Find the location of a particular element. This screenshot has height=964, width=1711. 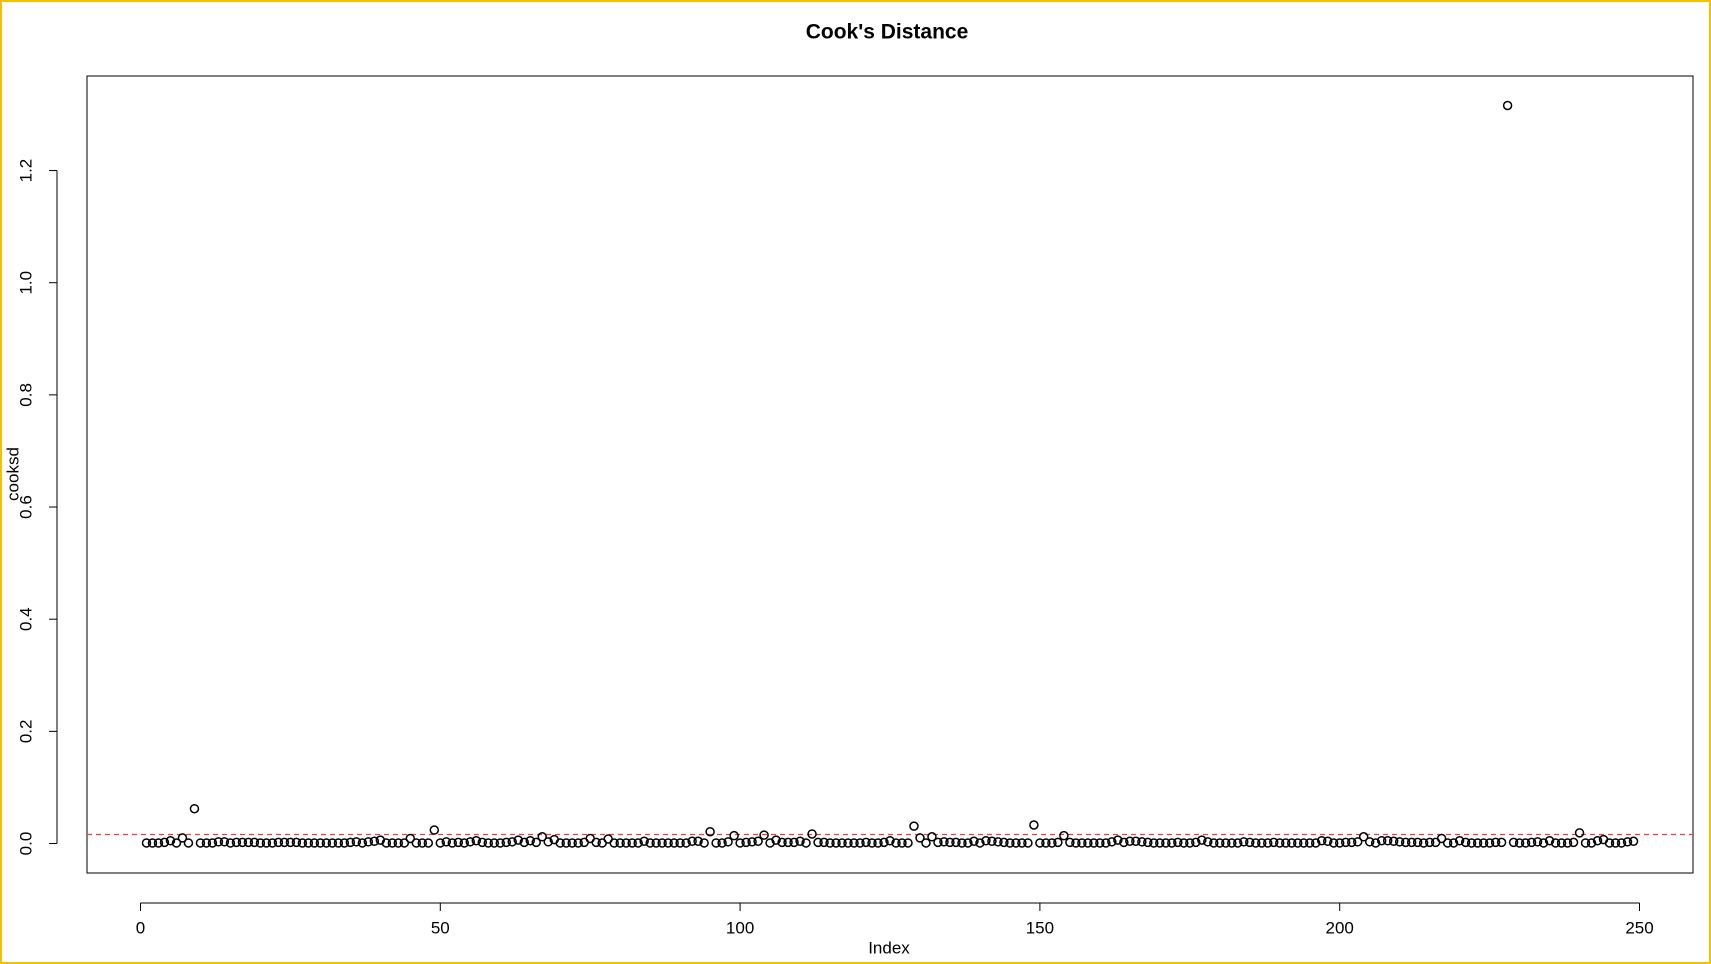

chart-title: Cook's Distance is located at coordinates (887, 32).